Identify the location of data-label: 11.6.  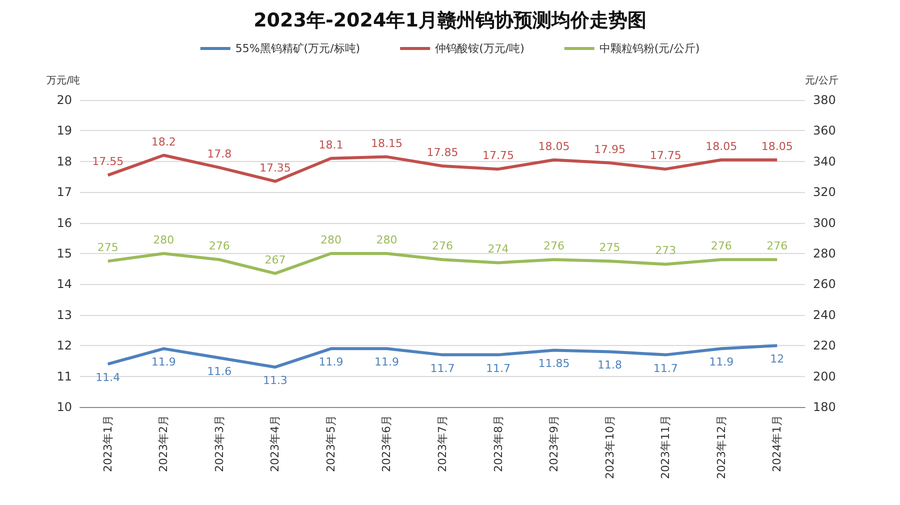
(219, 371).